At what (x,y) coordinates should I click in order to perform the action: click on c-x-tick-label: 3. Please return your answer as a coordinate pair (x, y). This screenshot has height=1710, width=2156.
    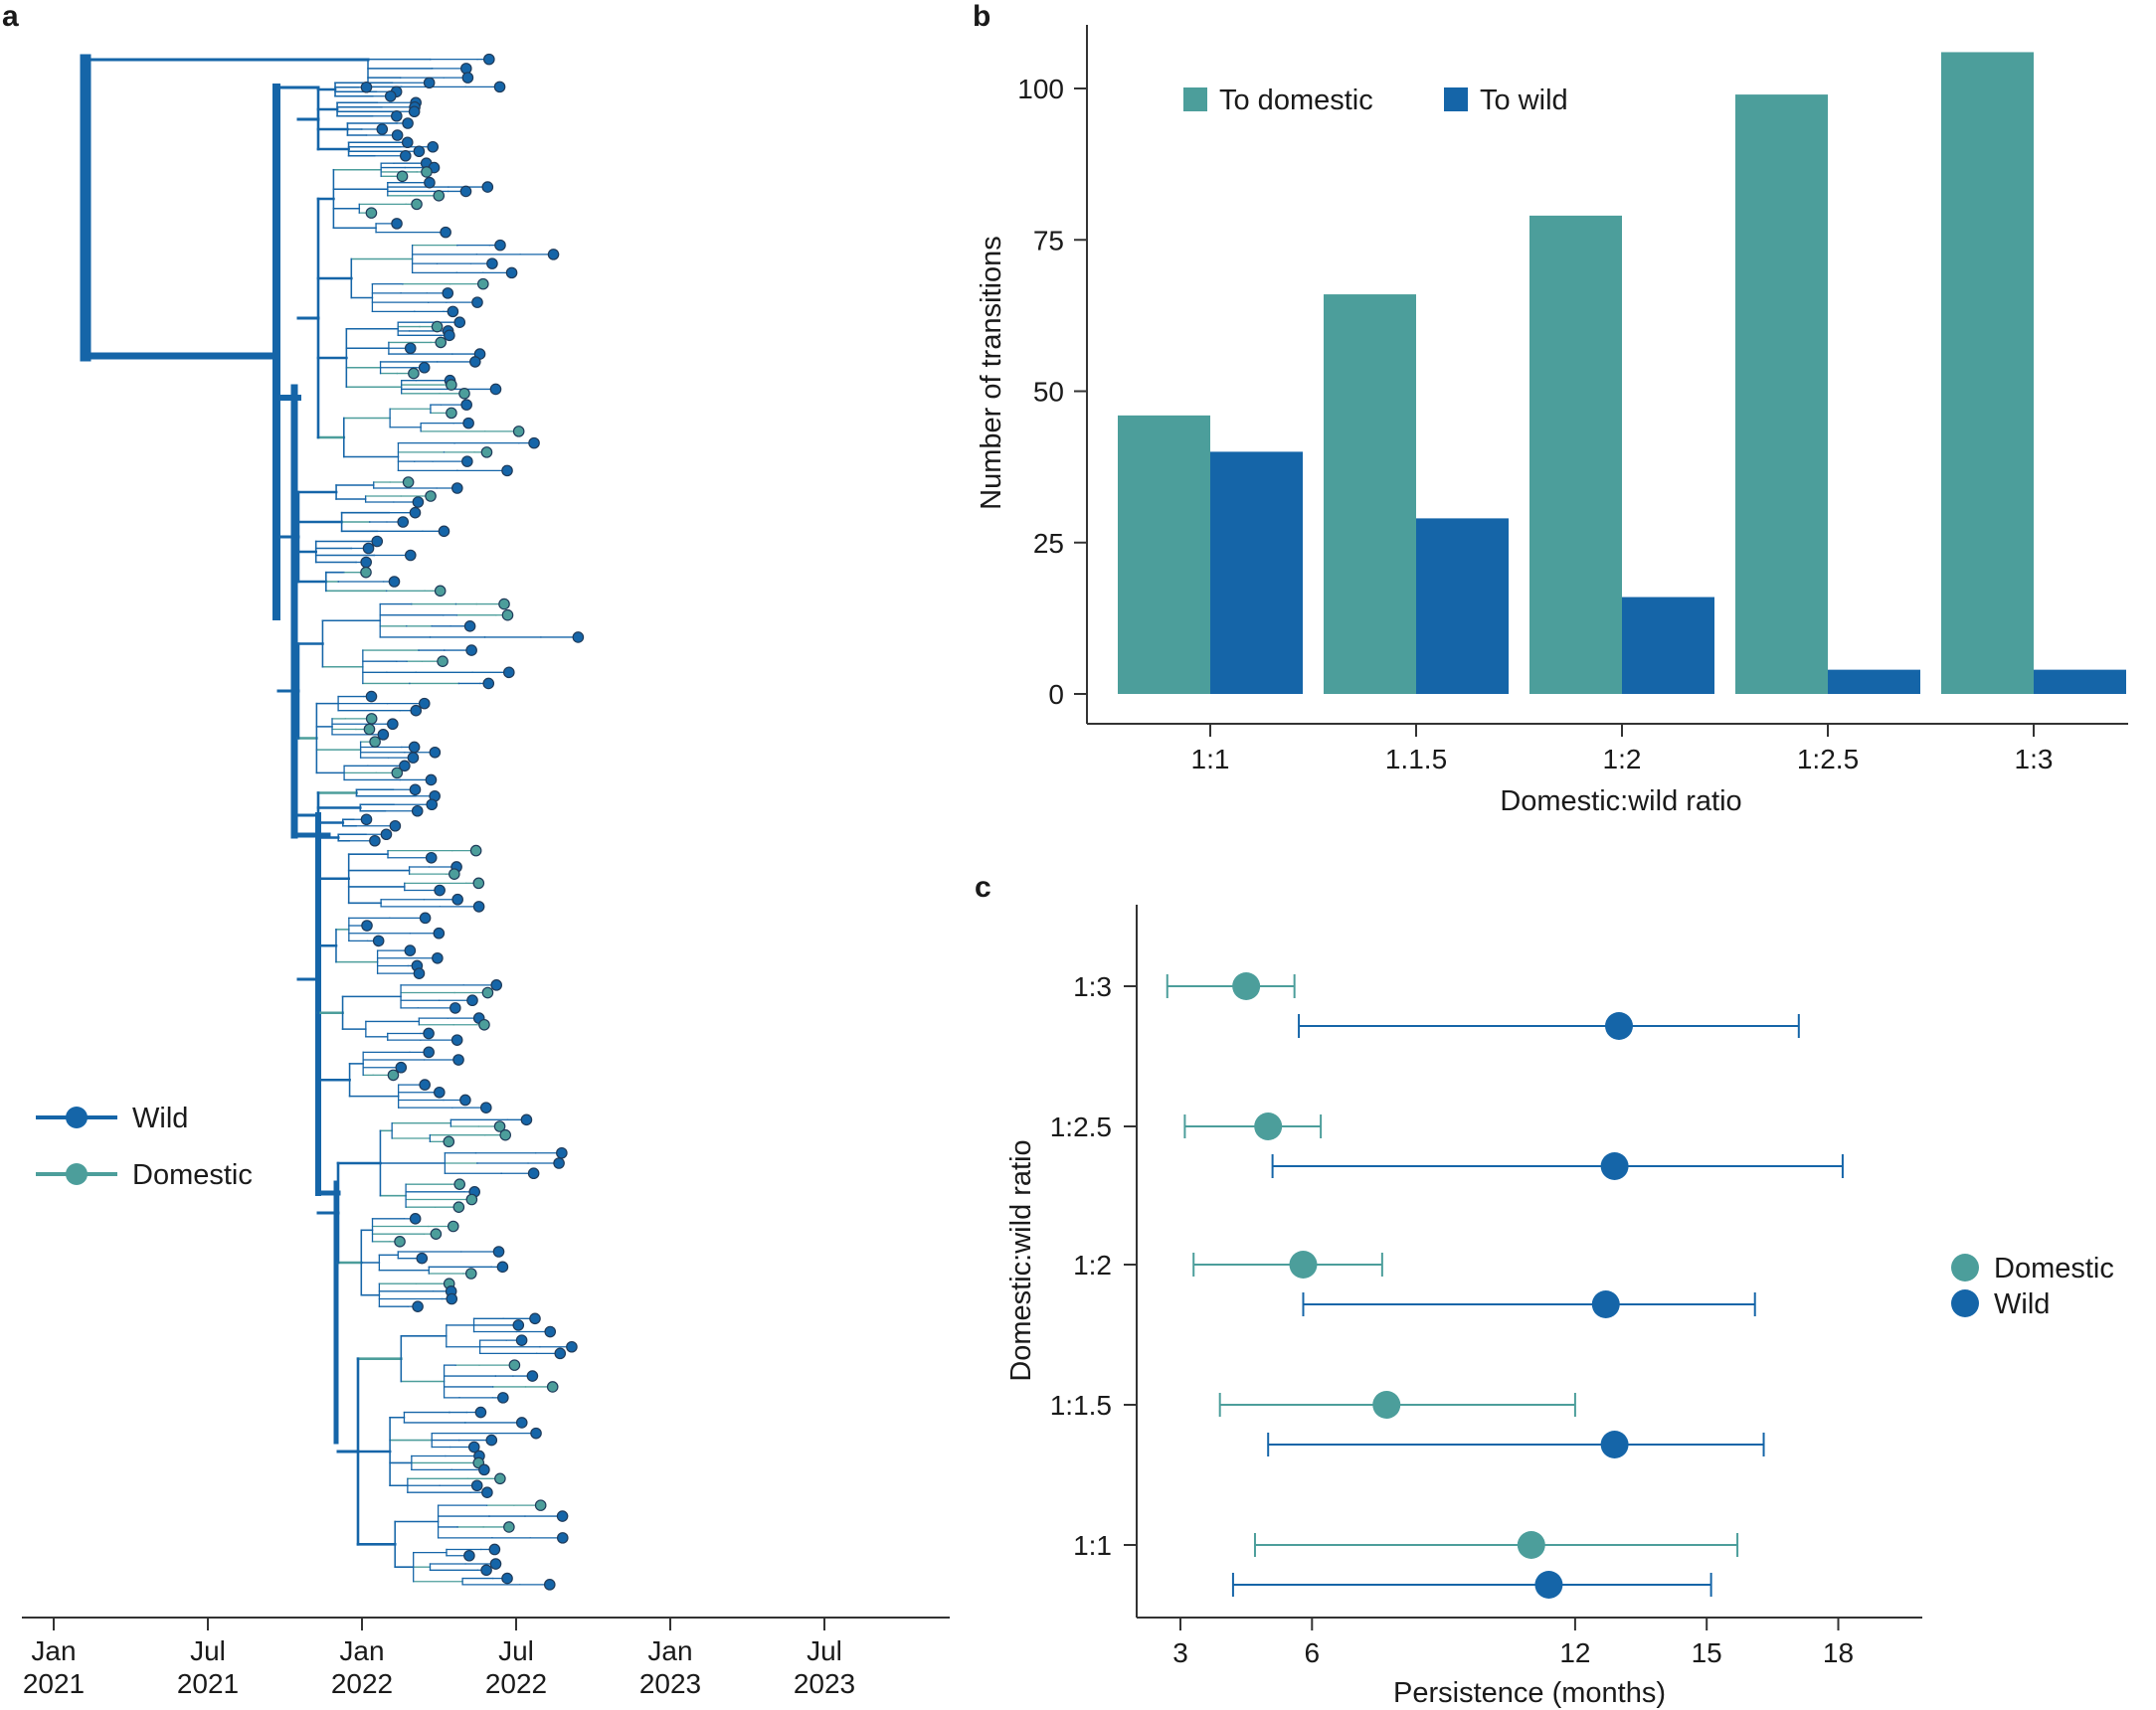
    Looking at the image, I should click on (1180, 1652).